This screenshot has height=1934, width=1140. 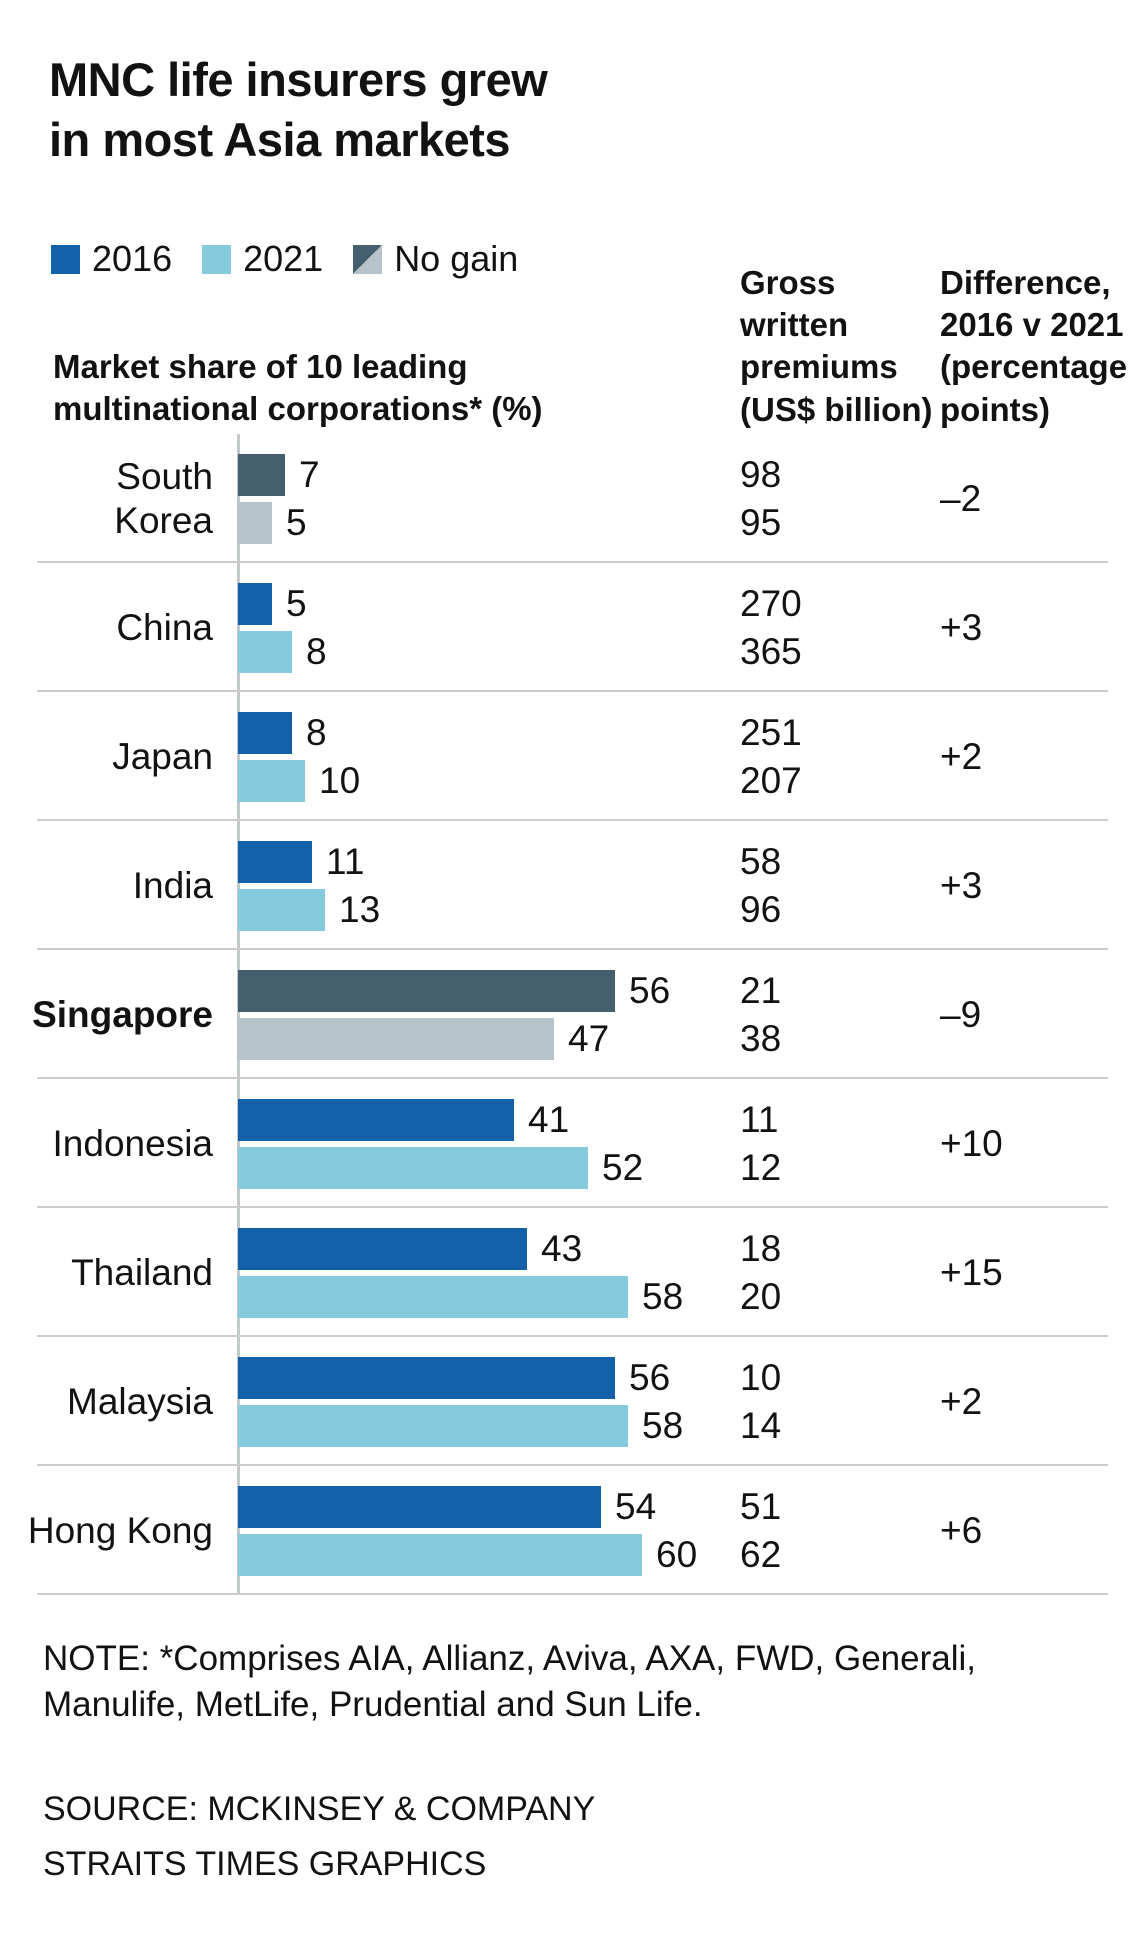 What do you see at coordinates (570, 1530) in the screenshot?
I see `chart-row-hong-kong: Hong Kong 54 60 51 62 +6` at bounding box center [570, 1530].